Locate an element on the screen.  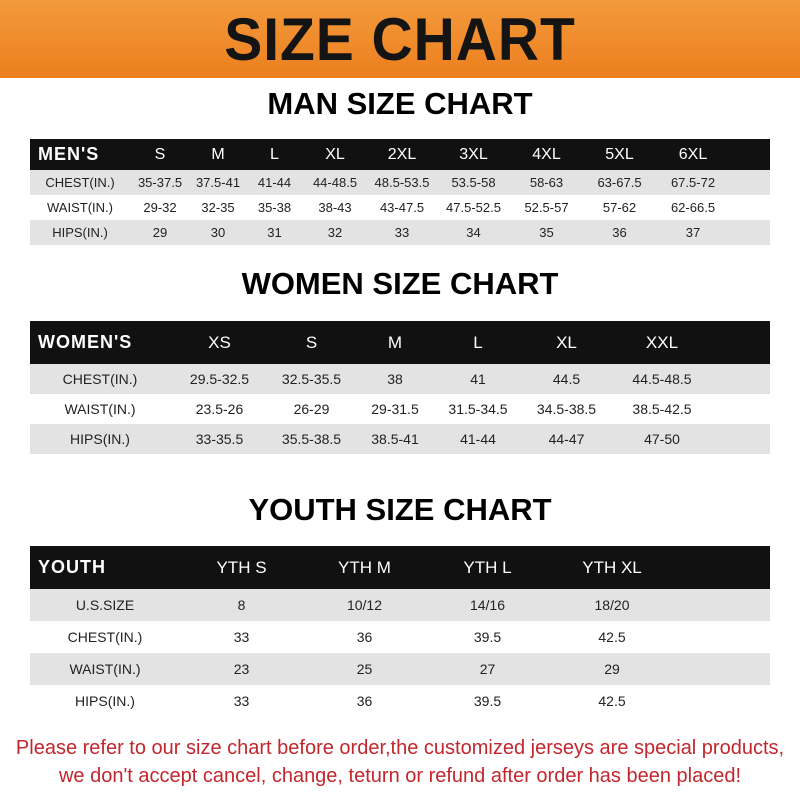
table-cell: YTH S is located at coordinates (241, 567).